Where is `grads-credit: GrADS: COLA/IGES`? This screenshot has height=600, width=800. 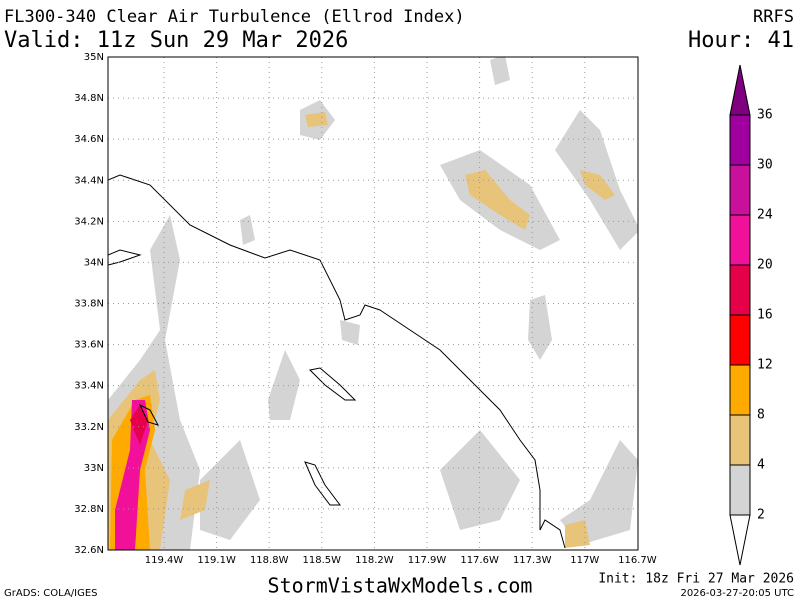
grads-credit: GrADS: COLA/IGES is located at coordinates (51, 593).